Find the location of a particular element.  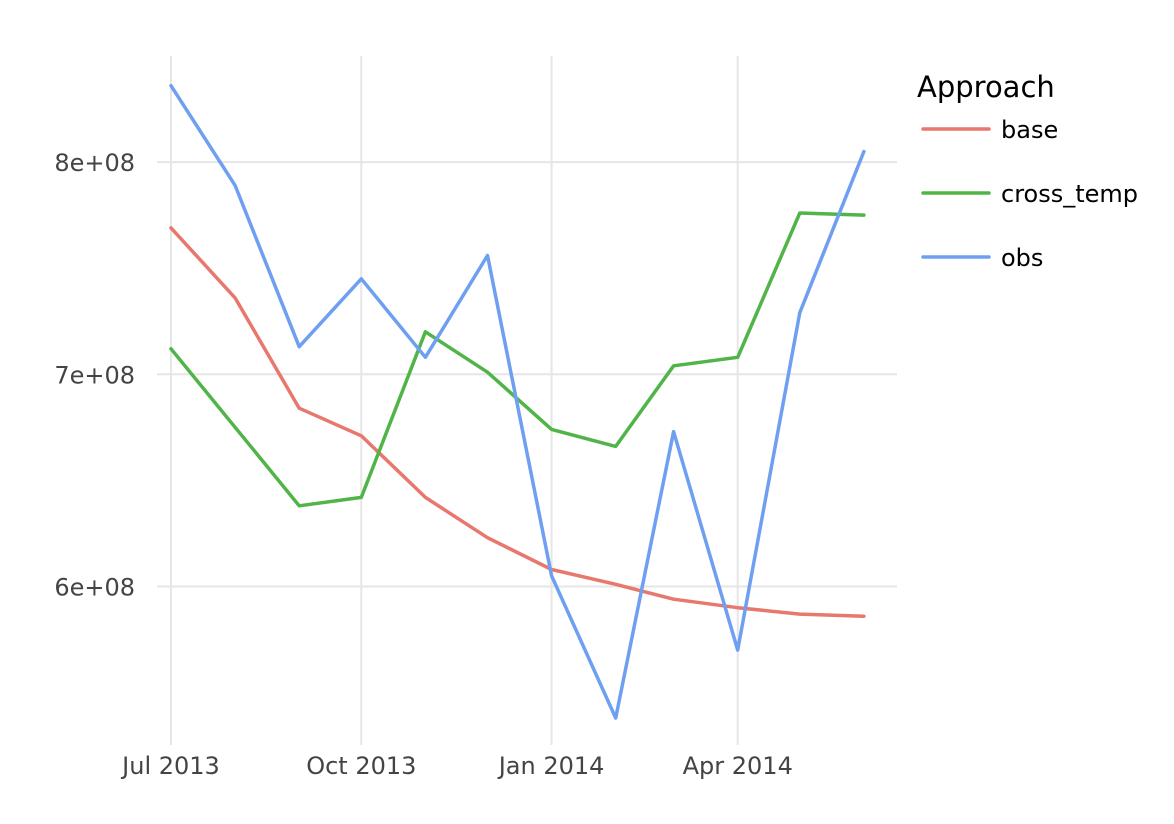

y-axis-tick-labels: 6e+08 7e+08 8e+08 is located at coordinates (94, 375).